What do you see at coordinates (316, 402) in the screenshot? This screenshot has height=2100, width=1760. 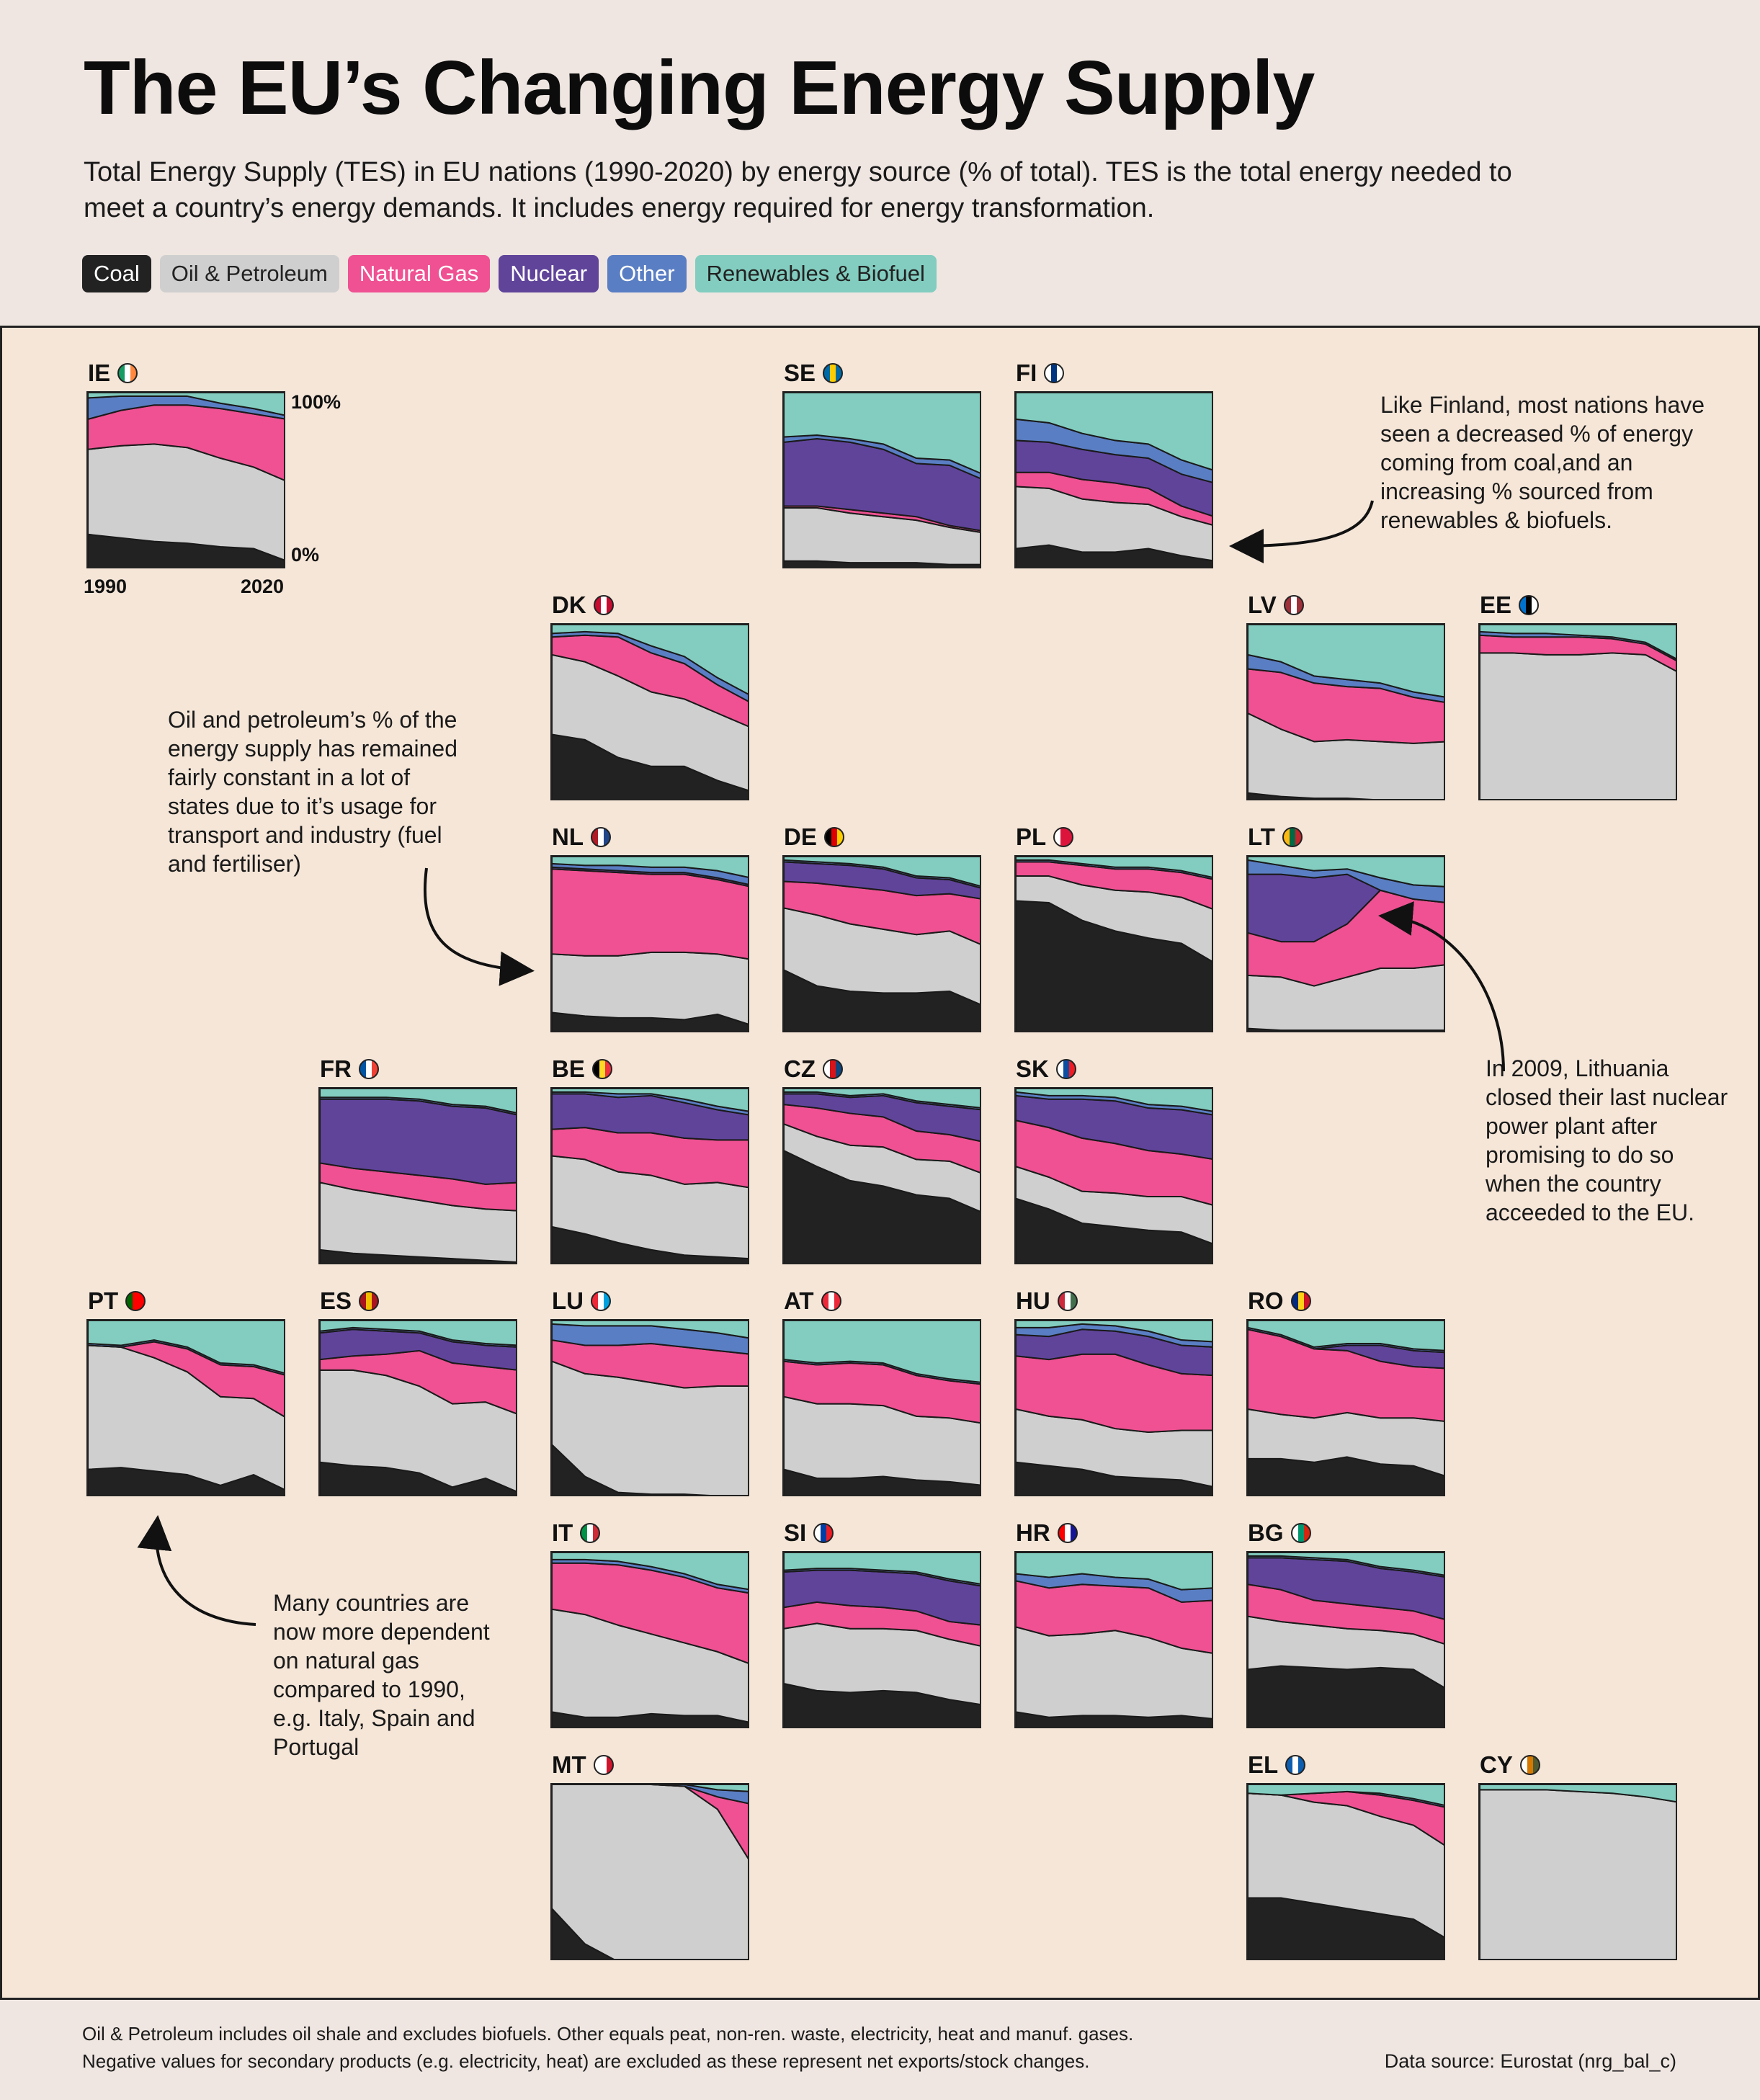 I see `axis-label-100: 100%` at bounding box center [316, 402].